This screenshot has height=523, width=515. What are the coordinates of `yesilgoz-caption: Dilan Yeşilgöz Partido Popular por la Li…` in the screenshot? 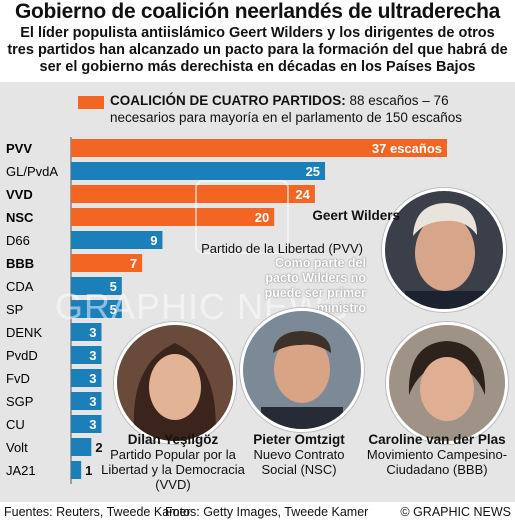 It's located at (173, 462).